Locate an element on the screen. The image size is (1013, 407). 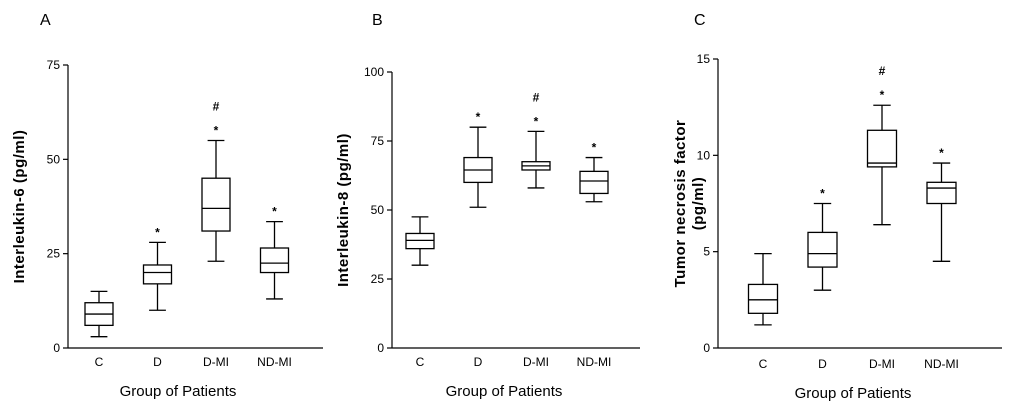
y-axis-label-line: (pg/ml) is located at coordinates (698, 204).